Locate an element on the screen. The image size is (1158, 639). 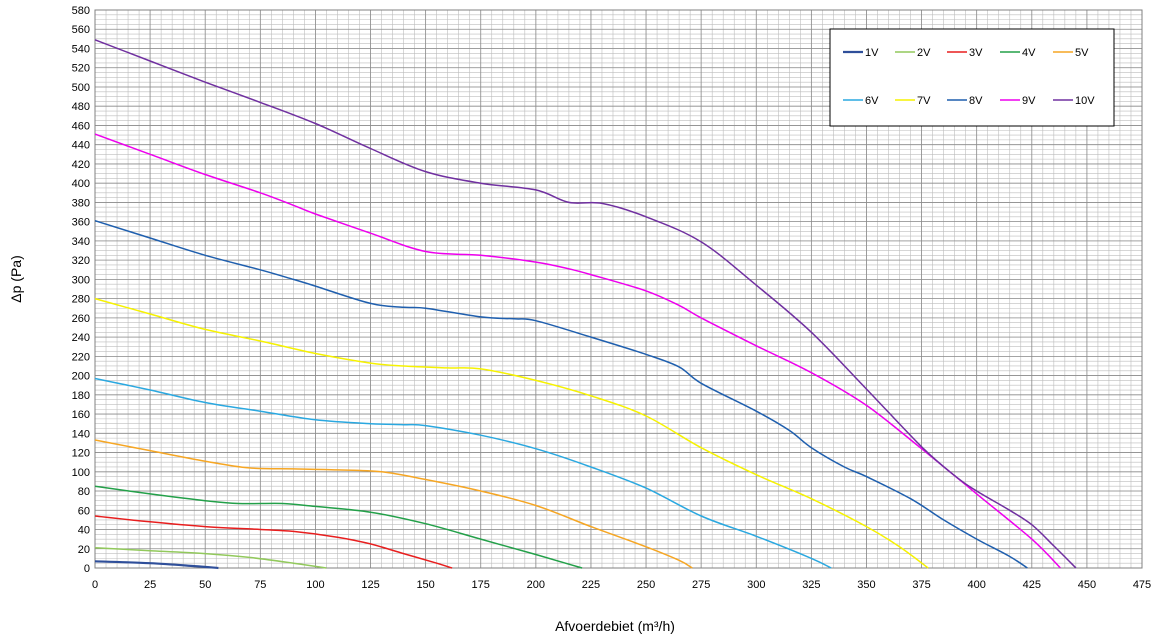
series-line-5V is located at coordinates (393, 504).